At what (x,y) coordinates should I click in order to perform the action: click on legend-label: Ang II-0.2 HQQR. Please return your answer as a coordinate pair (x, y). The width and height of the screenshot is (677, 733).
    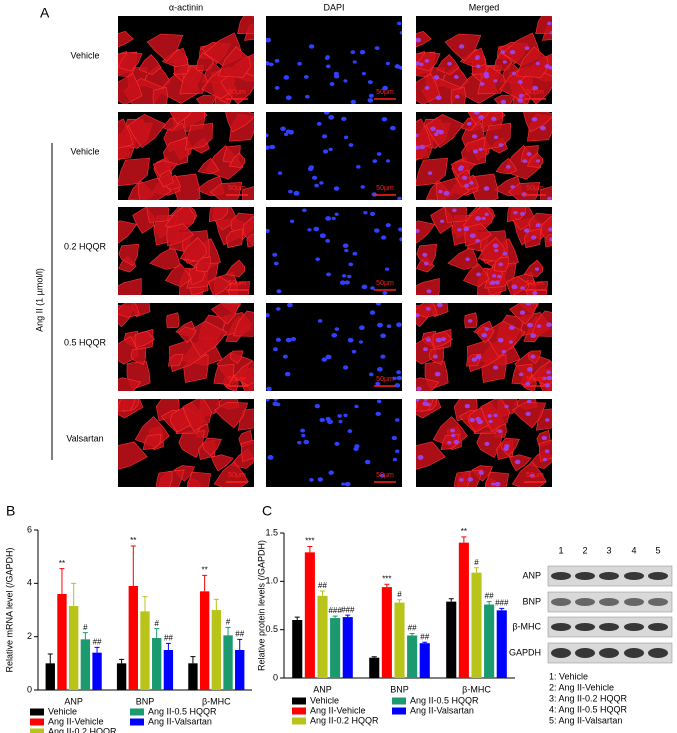
    Looking at the image, I should click on (82, 729).